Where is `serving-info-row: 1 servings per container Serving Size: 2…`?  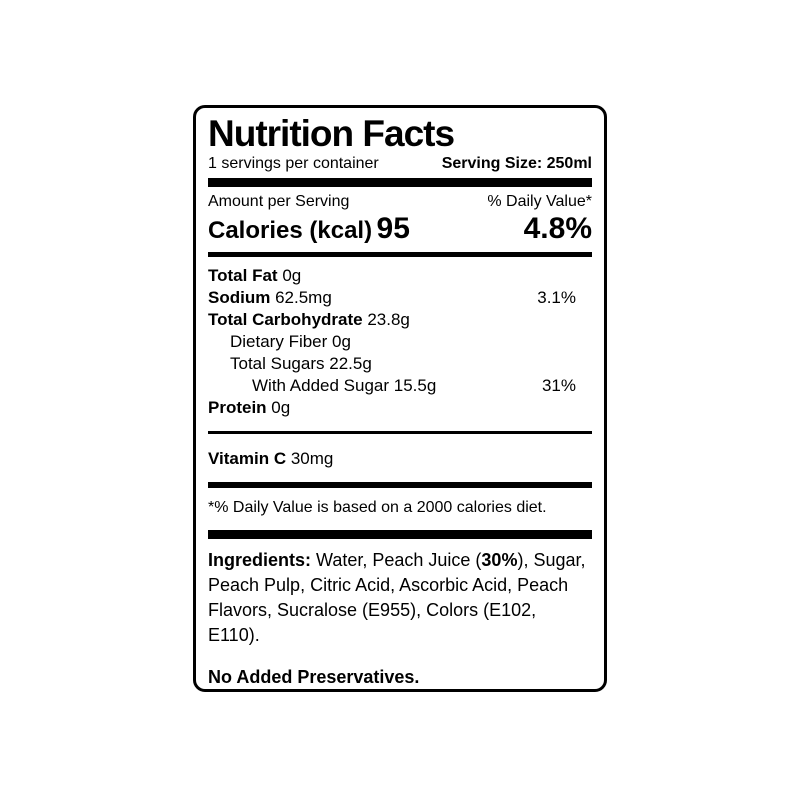 serving-info-row: 1 servings per container Serving Size: 2… is located at coordinates (400, 164).